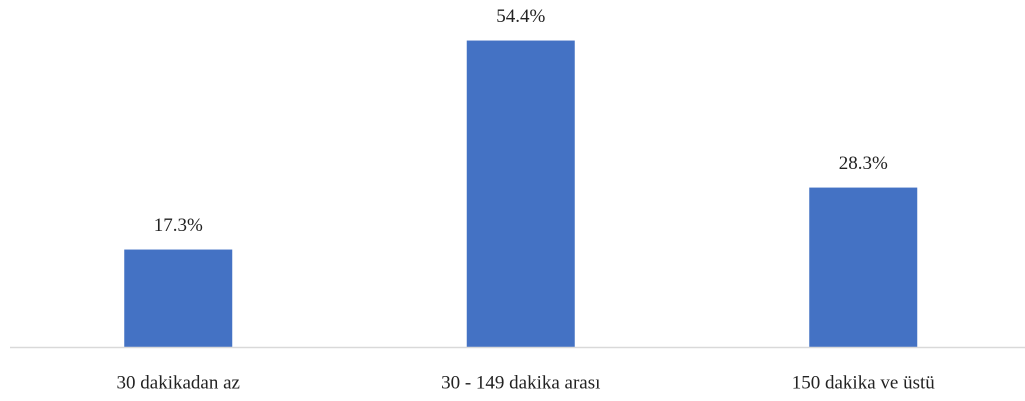 This screenshot has width=1025, height=401. I want to click on x-tick-label: 30 - 149 dakika arası, so click(520, 382).